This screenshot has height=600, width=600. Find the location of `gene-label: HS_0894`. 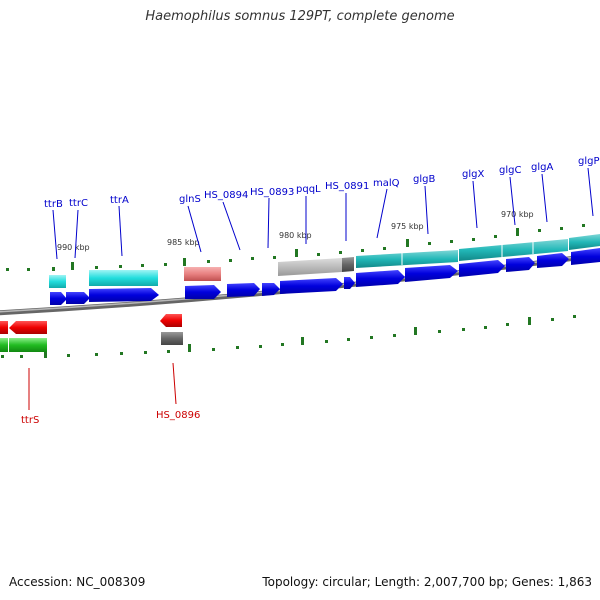

gene-label: HS_0894 is located at coordinates (226, 195).